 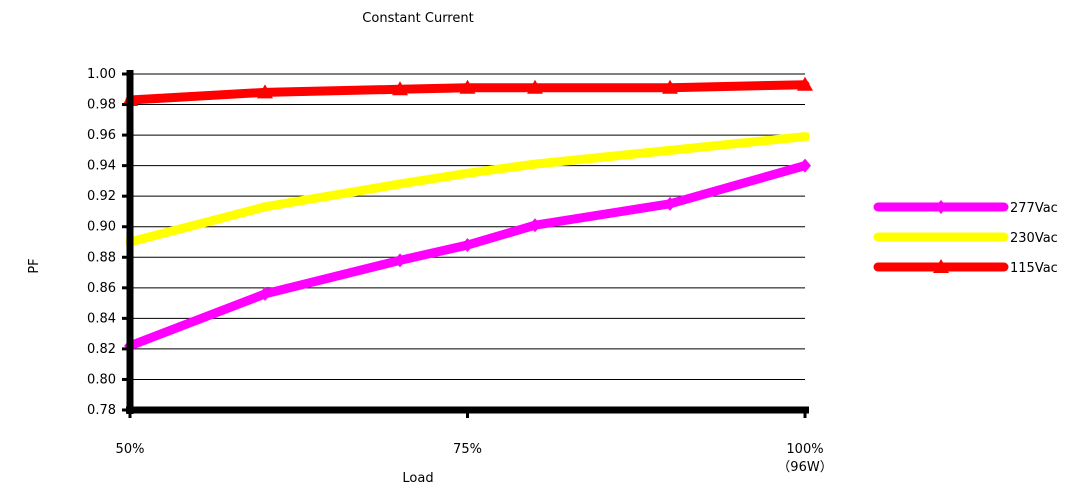 What do you see at coordinates (965, 238) in the screenshot?
I see `legend: 277Vac 230Vac 115Vac` at bounding box center [965, 238].